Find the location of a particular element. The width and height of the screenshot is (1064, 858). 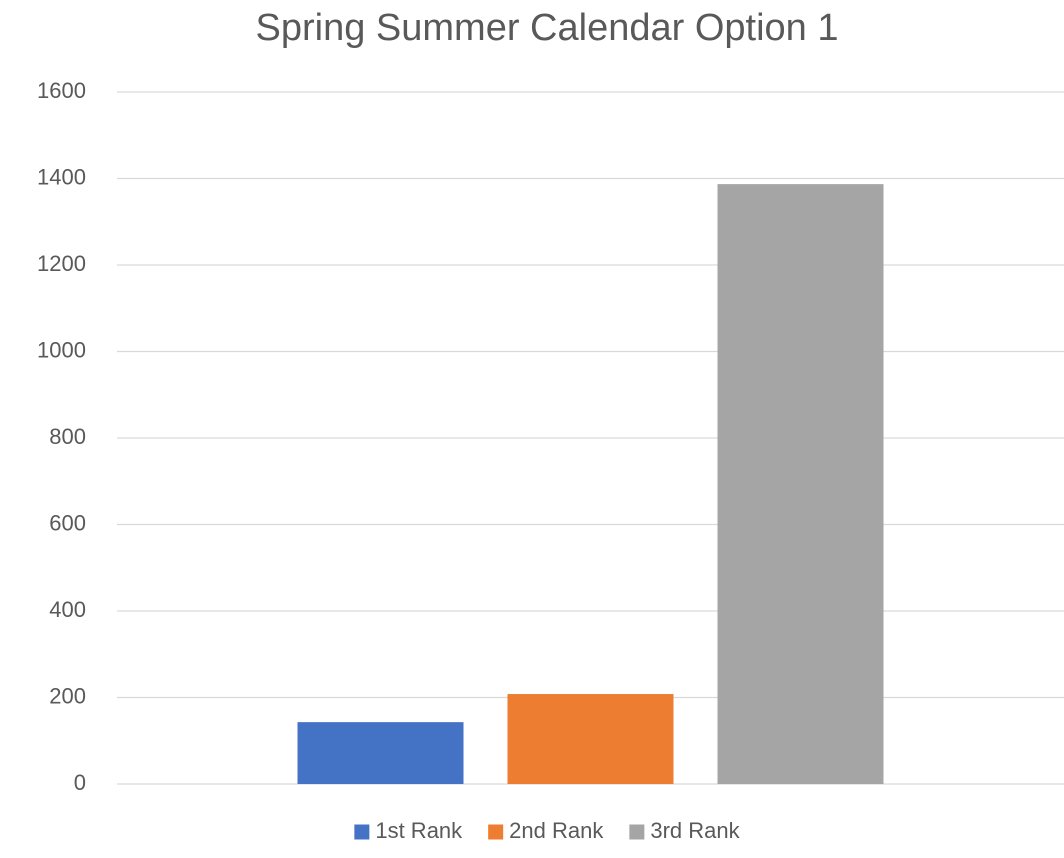

legend-label: 2nd Rank is located at coordinates (556, 830).